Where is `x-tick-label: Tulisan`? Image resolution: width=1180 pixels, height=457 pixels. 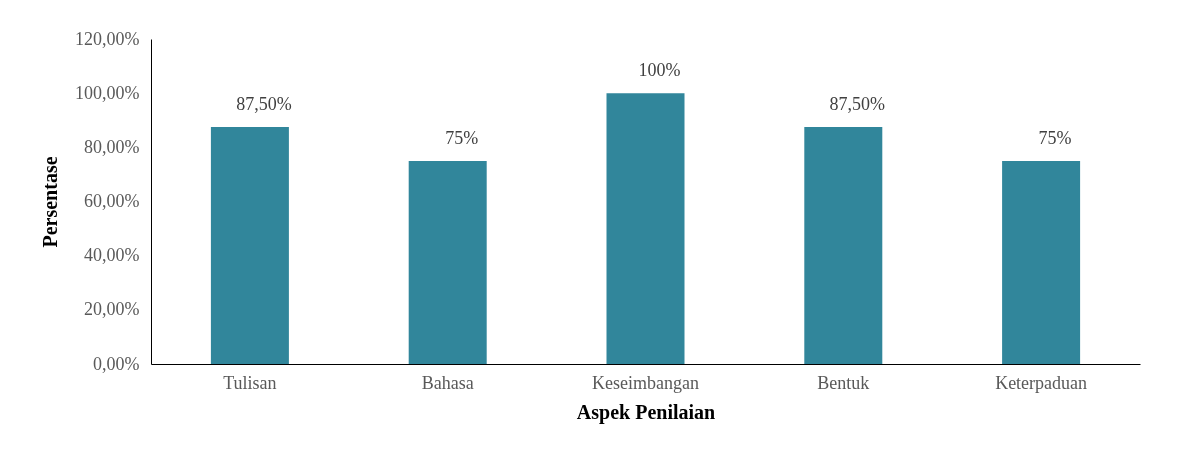
x-tick-label: Tulisan is located at coordinates (250, 382).